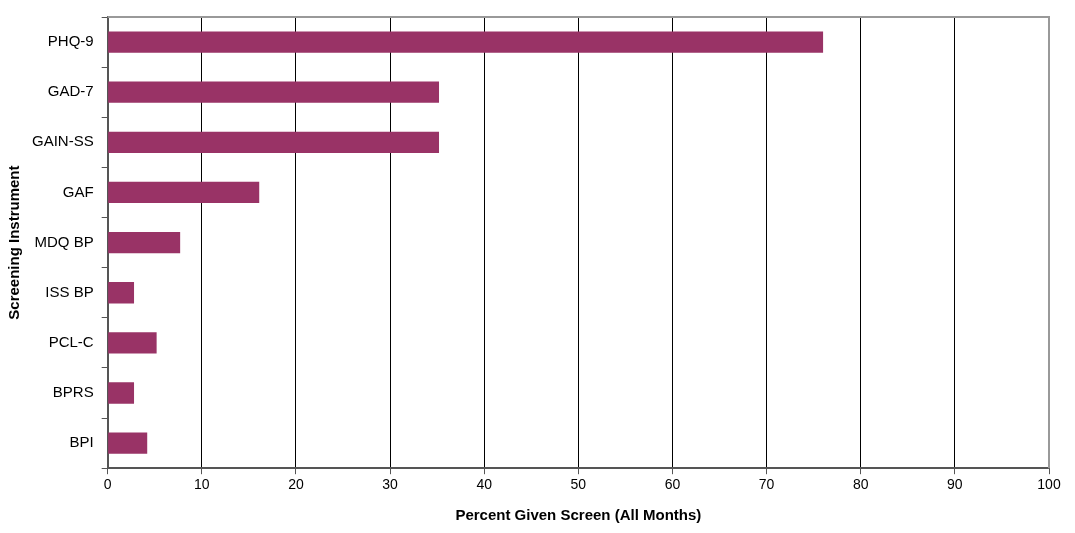 The image size is (1075, 533). What do you see at coordinates (62, 141) in the screenshot?
I see `y-tick-label: GAIN-SS` at bounding box center [62, 141].